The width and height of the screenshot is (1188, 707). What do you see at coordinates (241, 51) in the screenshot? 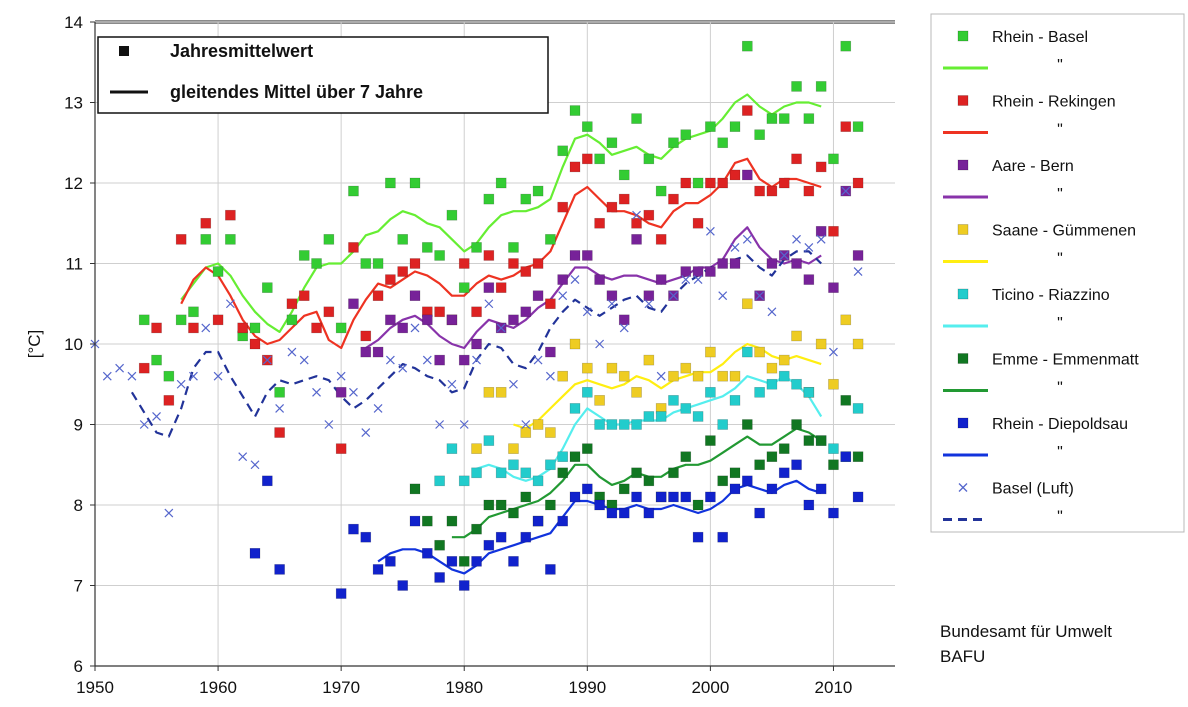
I see `inset-label-annual: Jahresmittelwert` at bounding box center [241, 51].